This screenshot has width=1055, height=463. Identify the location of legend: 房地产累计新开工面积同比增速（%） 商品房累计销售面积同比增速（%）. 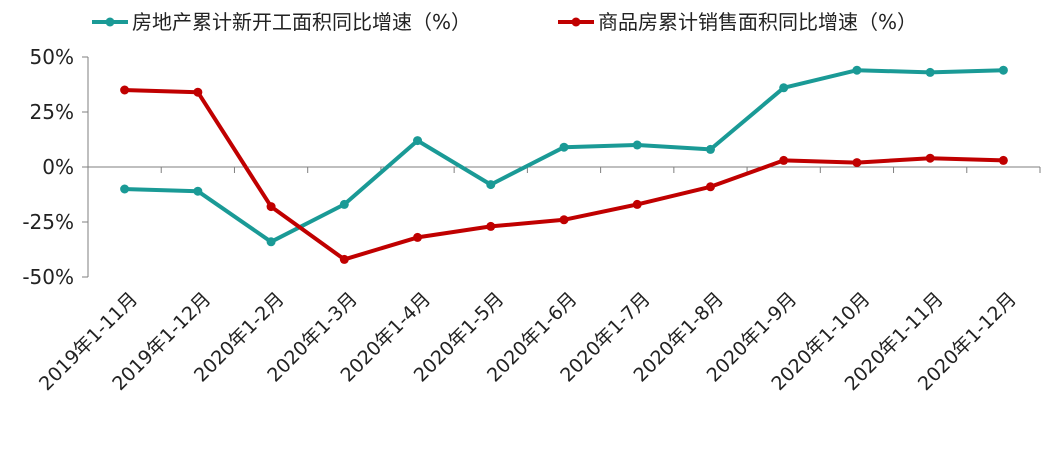
(504, 22).